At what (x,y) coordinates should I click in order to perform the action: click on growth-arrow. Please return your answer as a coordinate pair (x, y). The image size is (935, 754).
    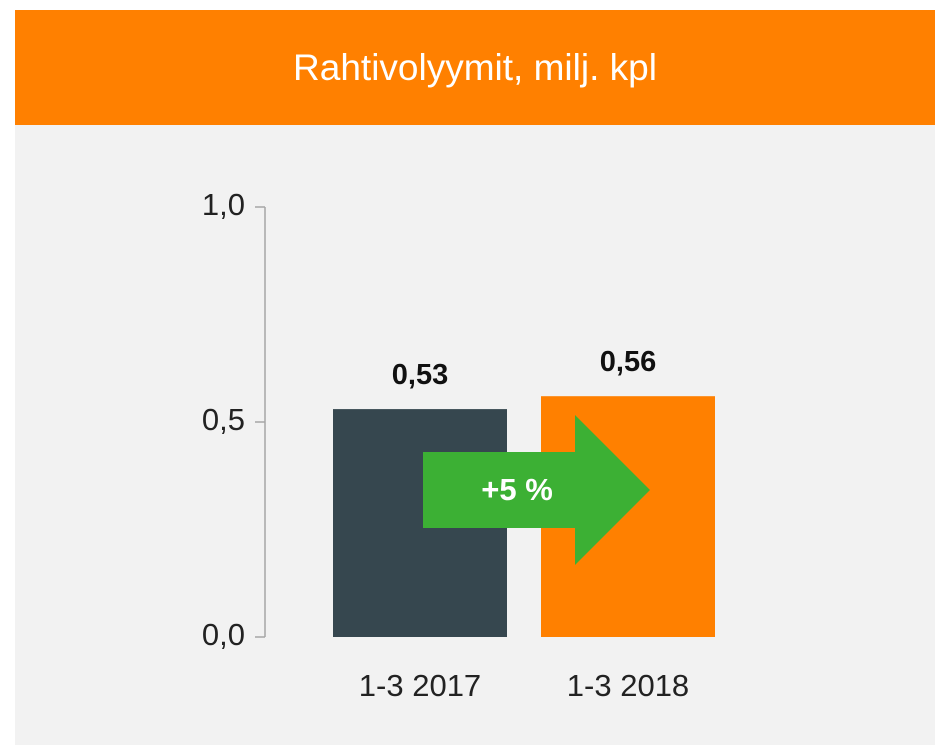
    Looking at the image, I should click on (536, 490).